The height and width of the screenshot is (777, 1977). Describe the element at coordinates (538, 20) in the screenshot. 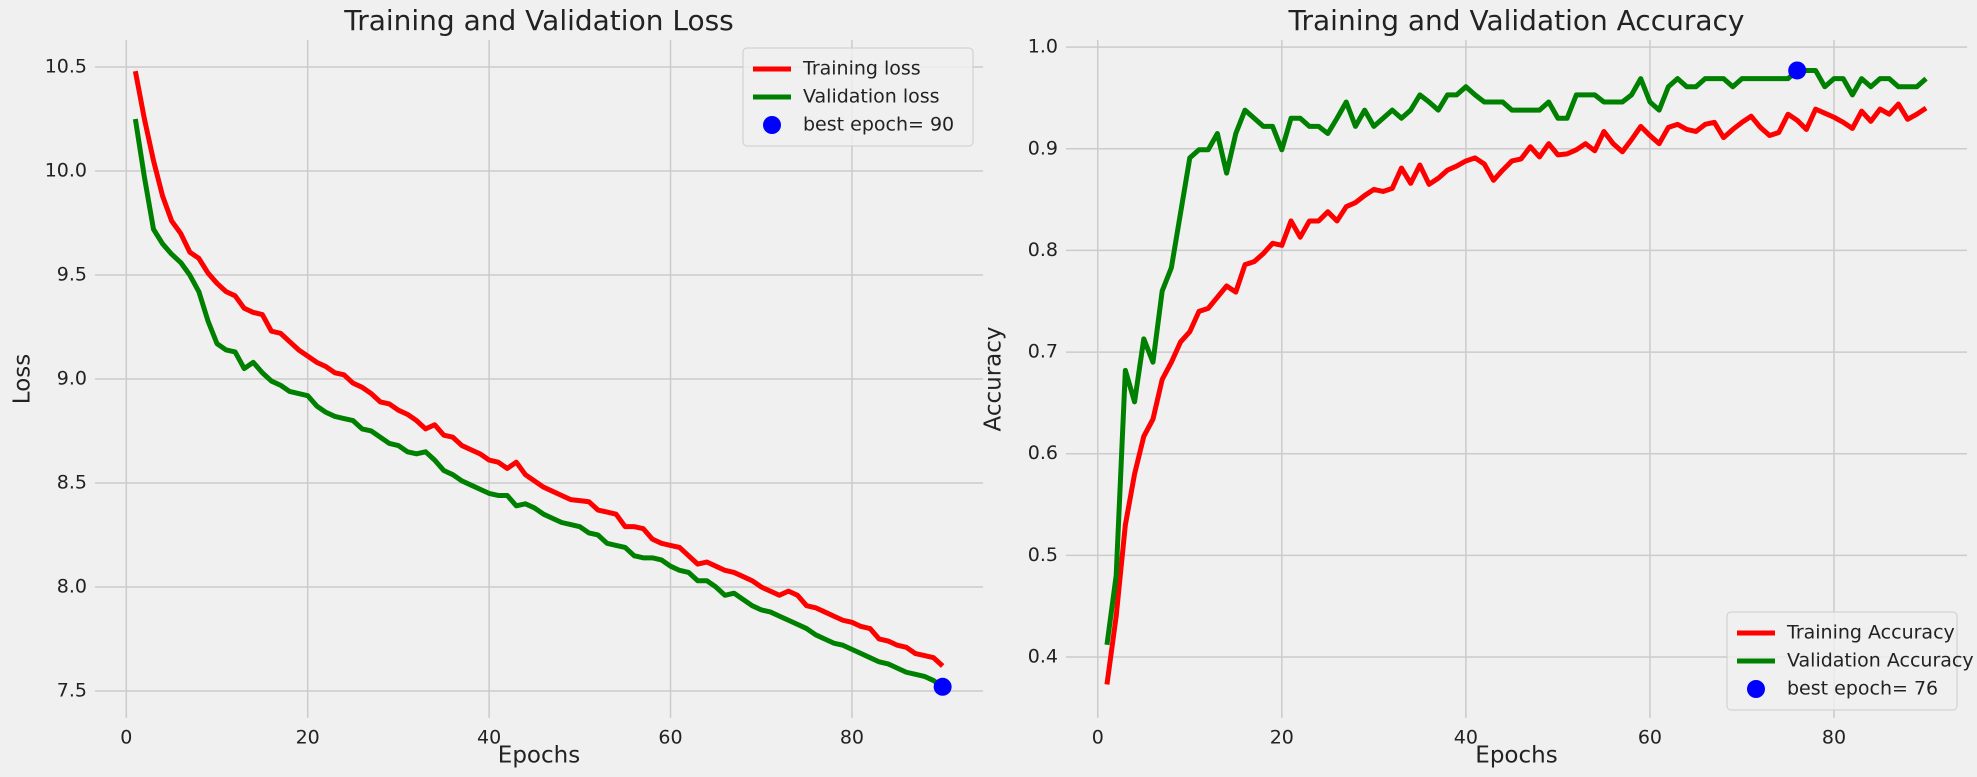

I see `chart-title: Training and Validation Loss` at that location.